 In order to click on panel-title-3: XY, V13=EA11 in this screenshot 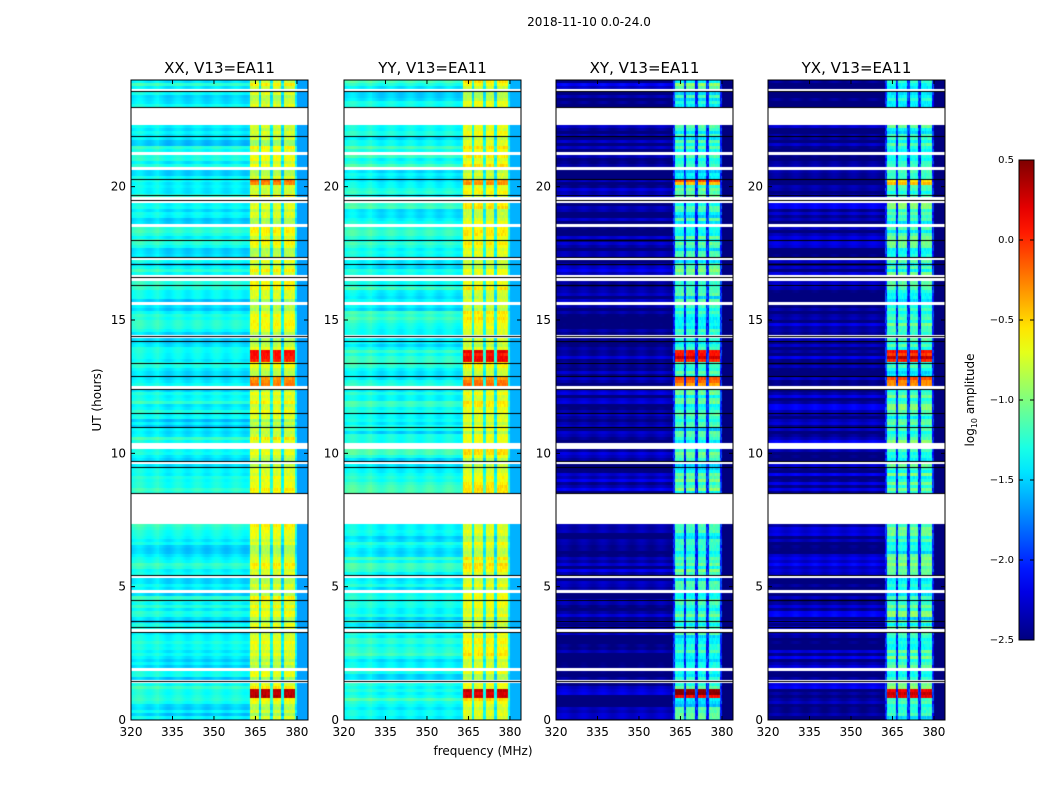, I will do `click(645, 68)`.